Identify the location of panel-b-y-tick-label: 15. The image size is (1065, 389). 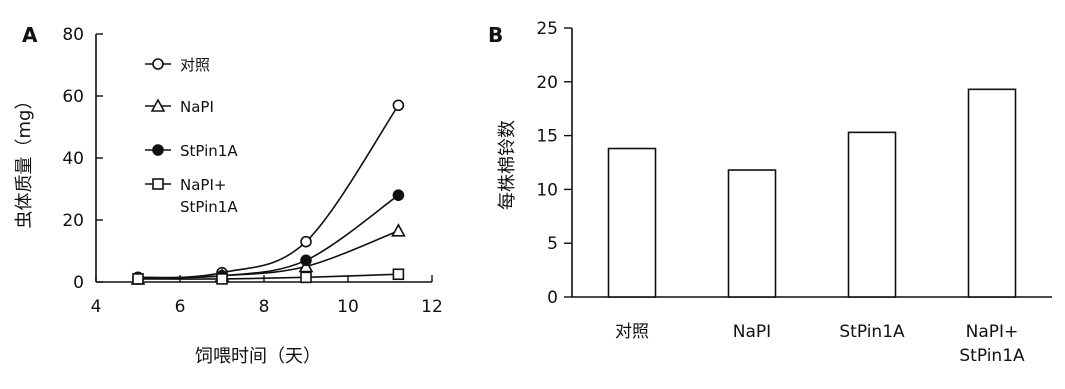
(547, 137).